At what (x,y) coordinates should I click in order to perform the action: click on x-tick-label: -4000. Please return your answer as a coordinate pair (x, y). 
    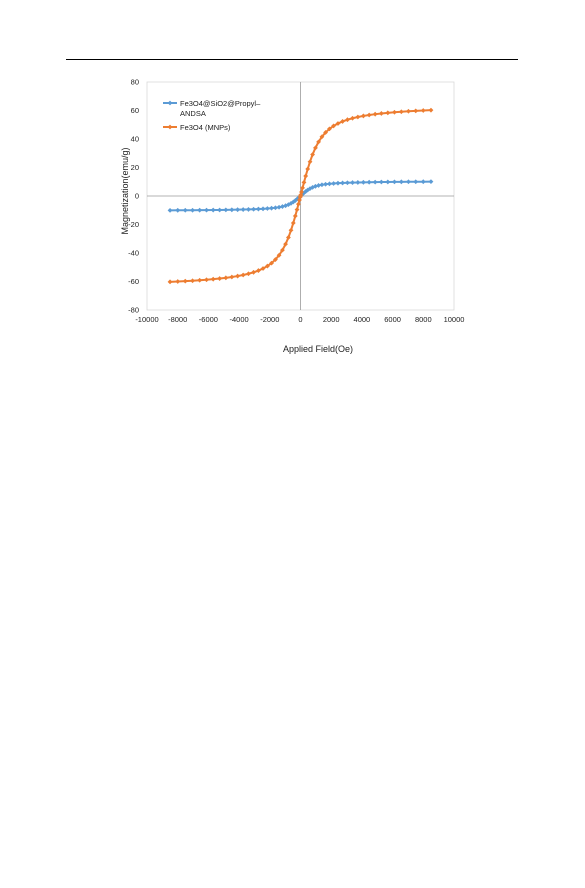
    Looking at the image, I should click on (239, 319).